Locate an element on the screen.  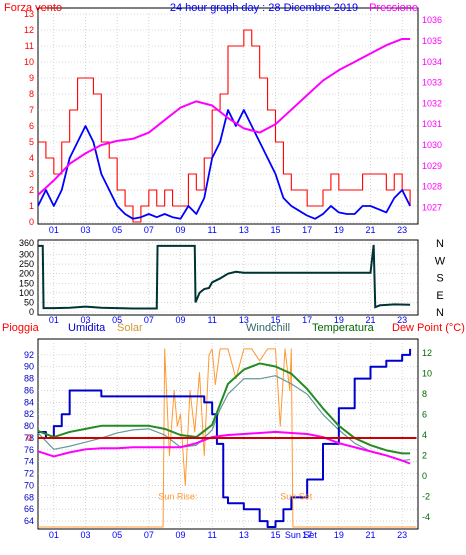
chart3-right-ticks: -4 -2 0 2 4 6 8 10 12 is located at coordinates (427, 435).